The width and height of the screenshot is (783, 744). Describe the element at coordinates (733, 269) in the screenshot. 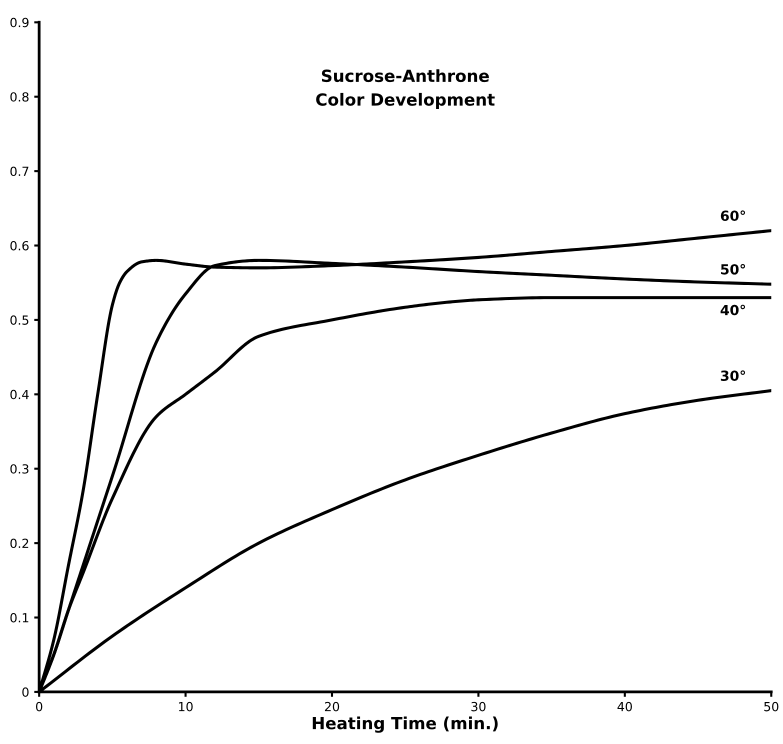

I see `series-label: 50°` at that location.